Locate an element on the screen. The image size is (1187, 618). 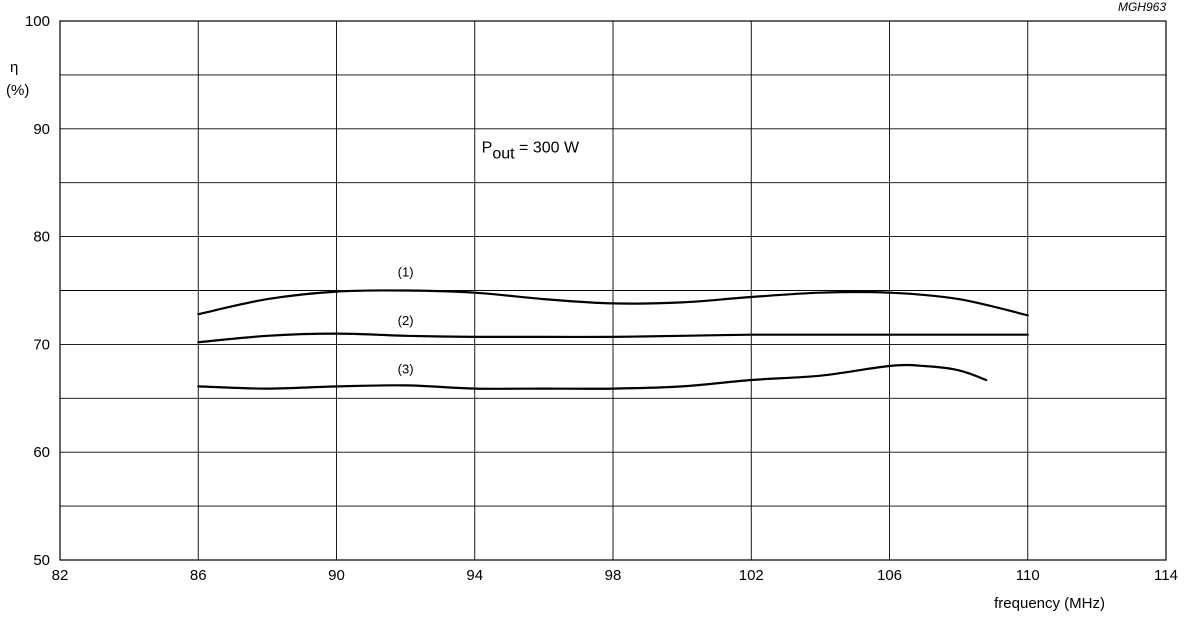
x-tick-label: 110 is located at coordinates (1028, 575).